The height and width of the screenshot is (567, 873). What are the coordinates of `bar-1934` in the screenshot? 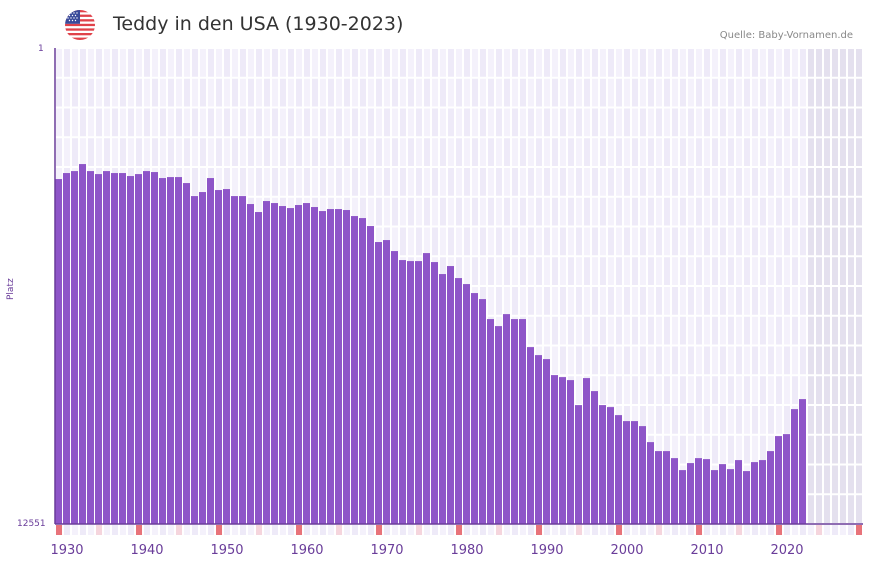 It's located at (98, 349).